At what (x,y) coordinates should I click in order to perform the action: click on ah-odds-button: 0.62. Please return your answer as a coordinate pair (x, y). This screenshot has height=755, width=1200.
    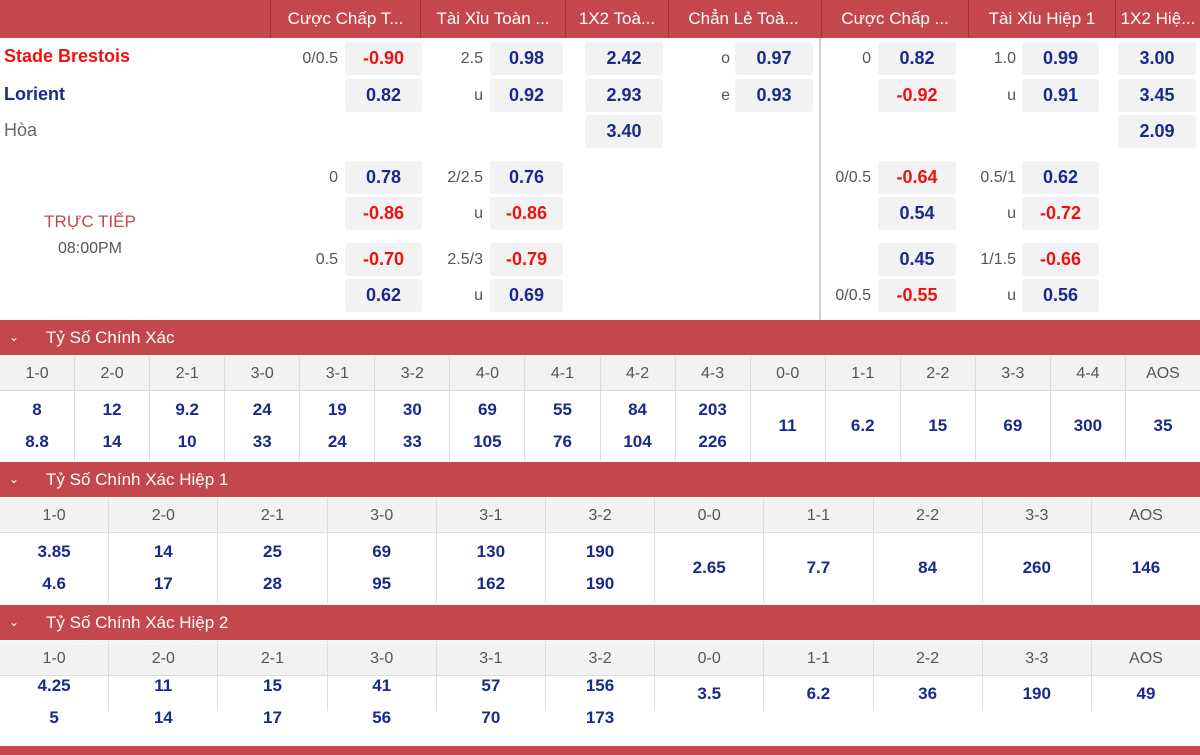
    Looking at the image, I should click on (383, 295).